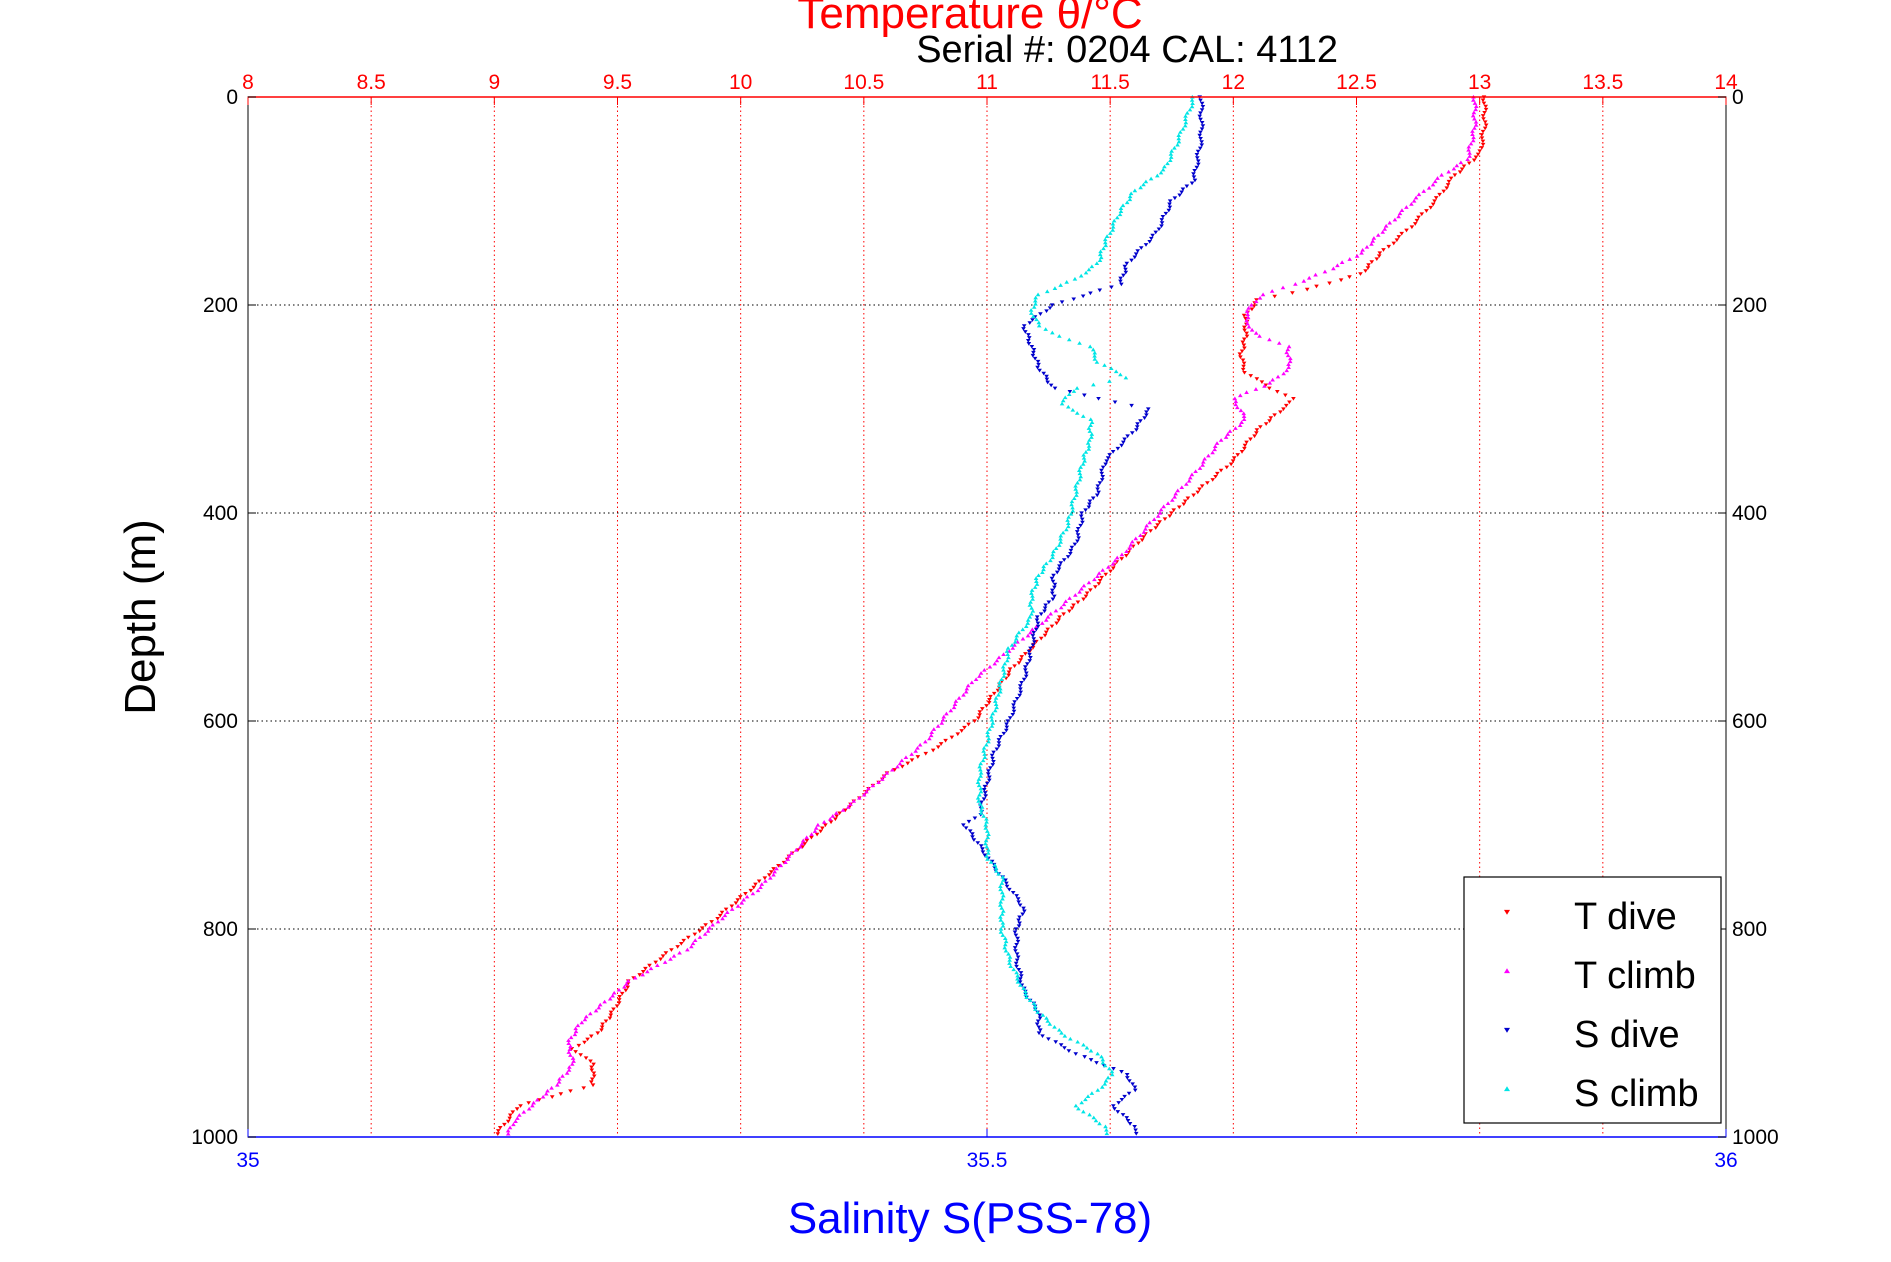  Describe the element at coordinates (140, 617) in the screenshot. I see `depth-axis-title: Depth (m)` at that location.